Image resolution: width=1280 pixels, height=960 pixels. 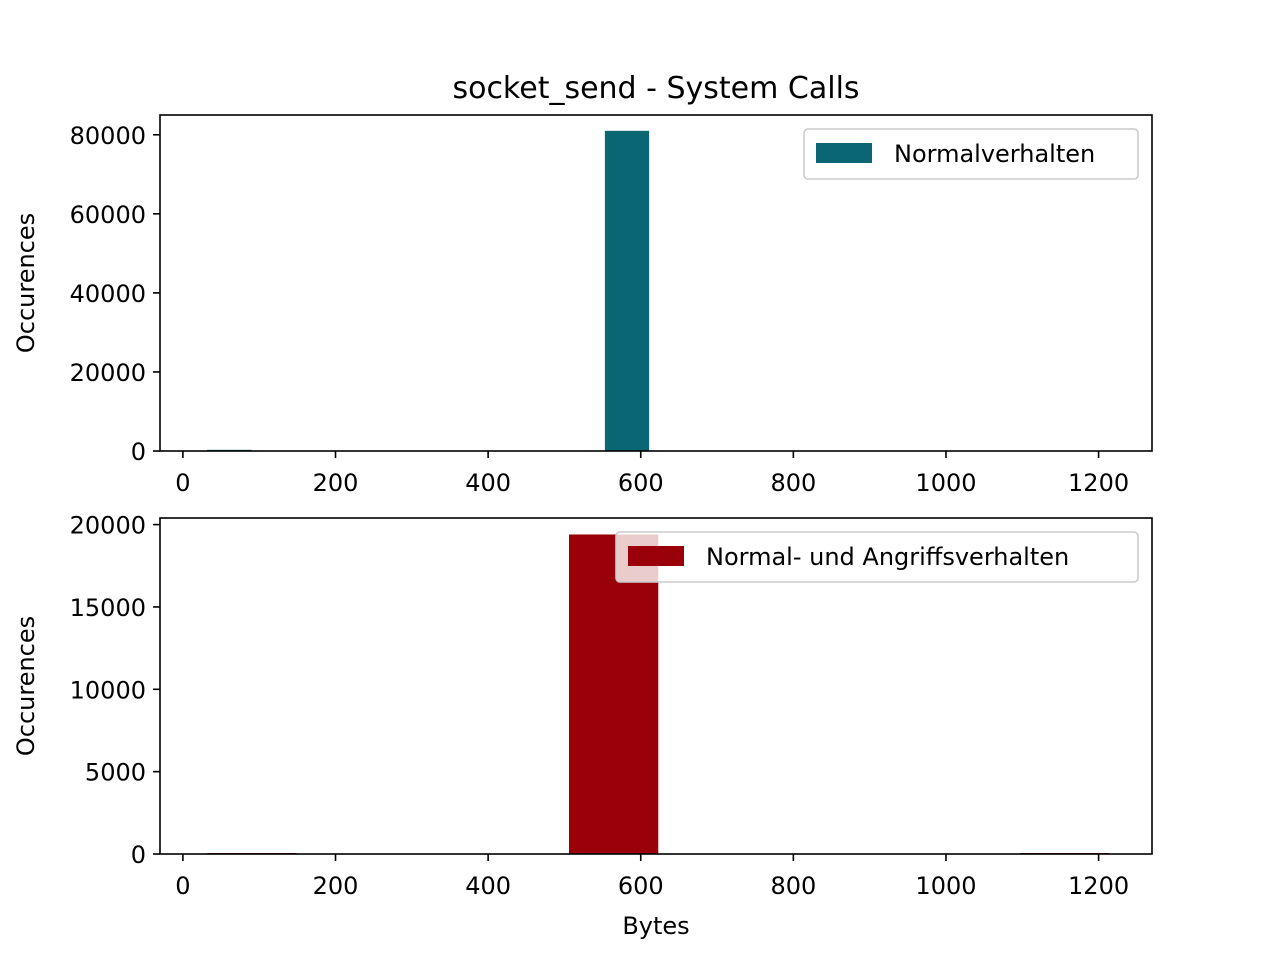 What do you see at coordinates (994, 154) in the screenshot?
I see `legend-label: Normalverhalten` at bounding box center [994, 154].